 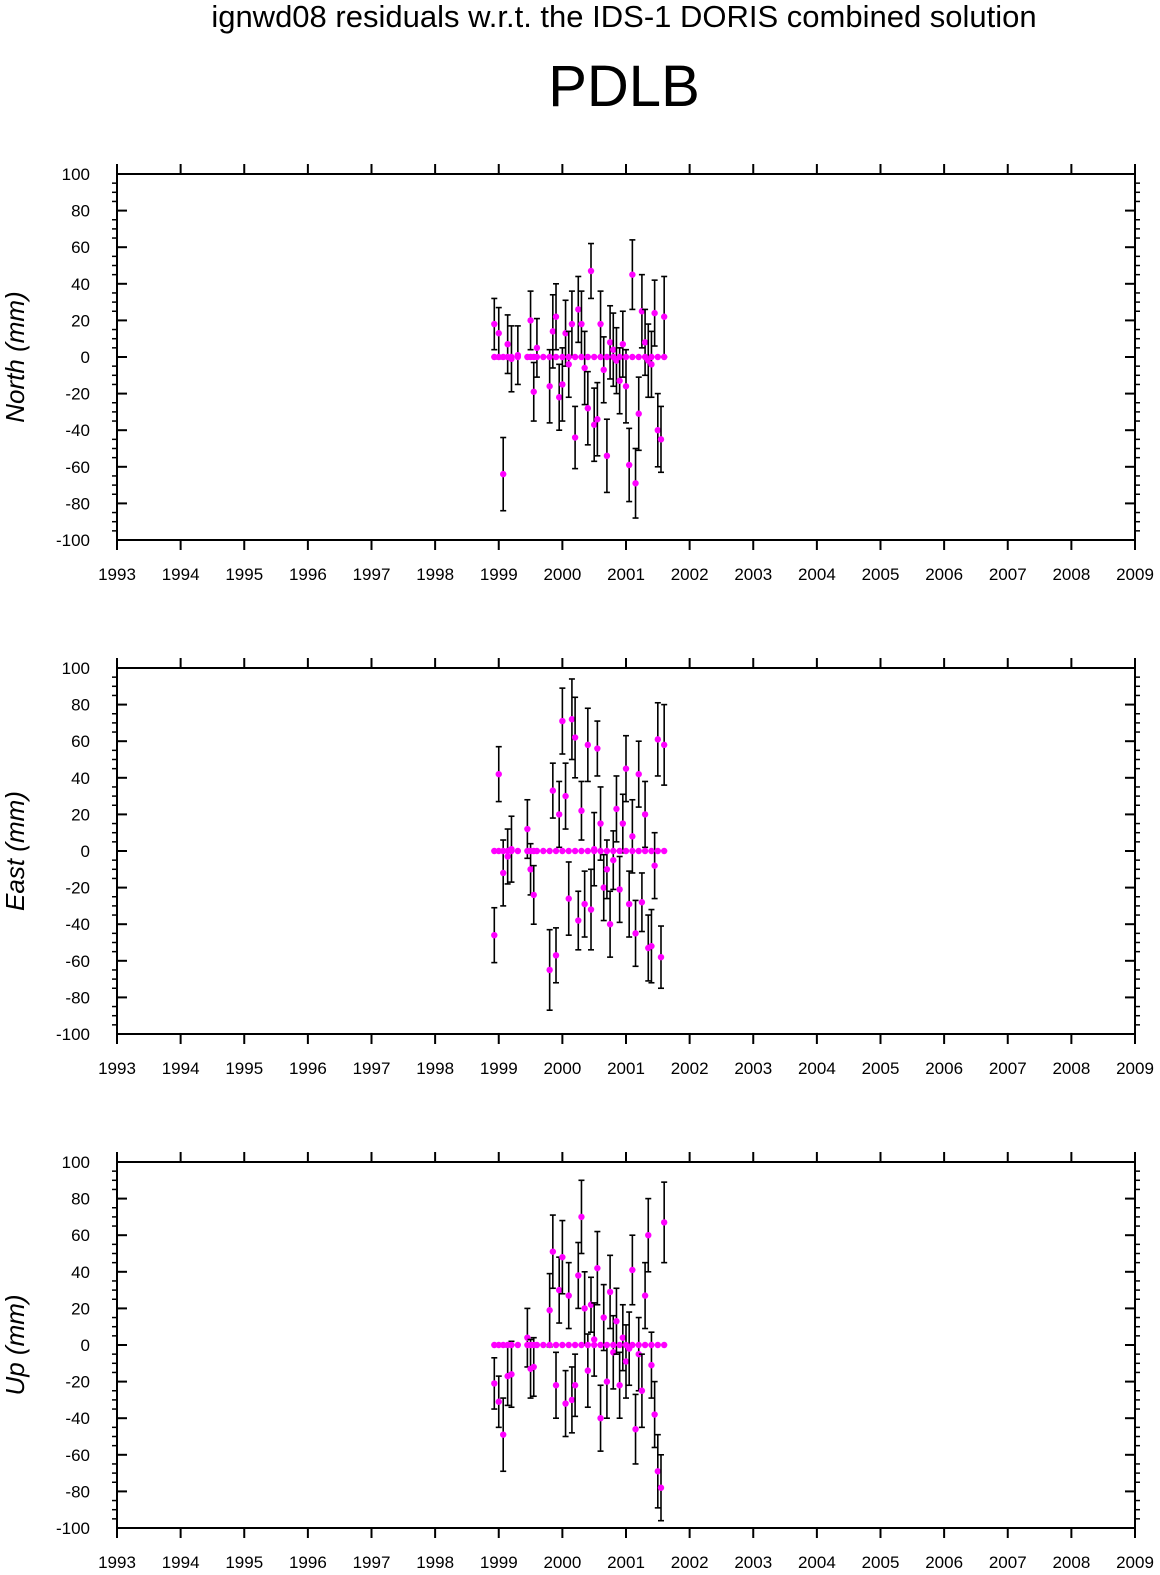 I want to click on y-tick-label: -80, so click(x=77, y=503).